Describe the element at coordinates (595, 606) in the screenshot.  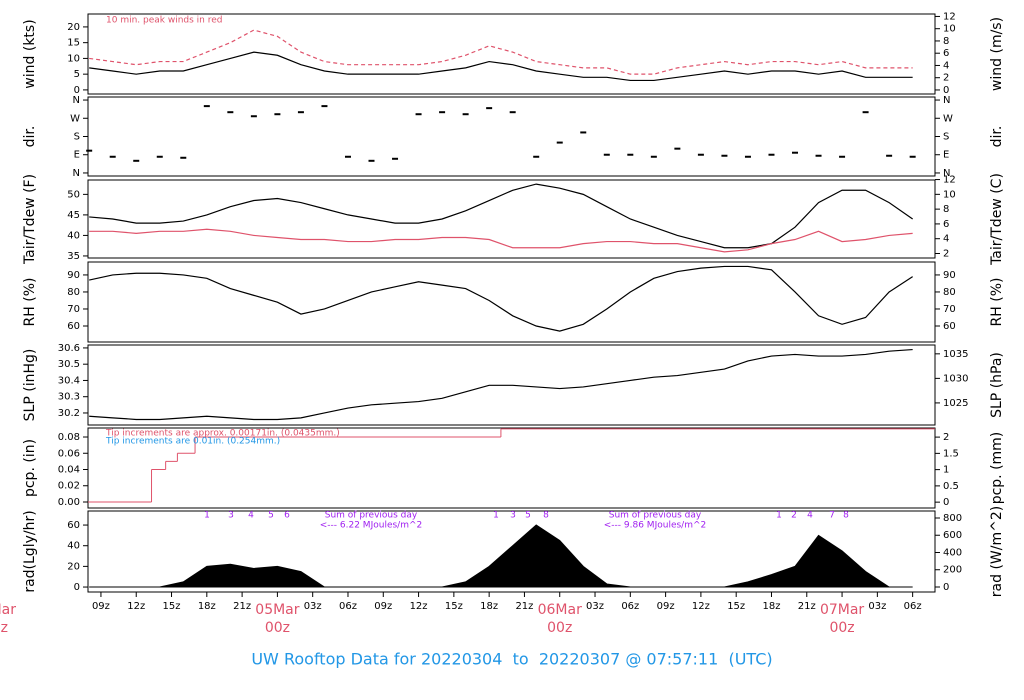
I see `x-tick-label: 03z` at that location.